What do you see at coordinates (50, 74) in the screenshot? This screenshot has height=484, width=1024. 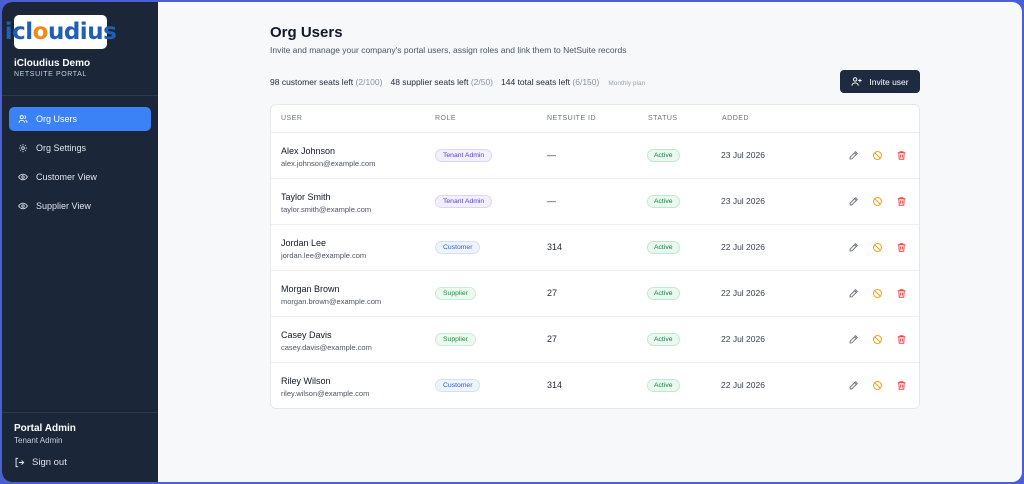 I see `org-subtitle: NETSUITE PORTAL` at bounding box center [50, 74].